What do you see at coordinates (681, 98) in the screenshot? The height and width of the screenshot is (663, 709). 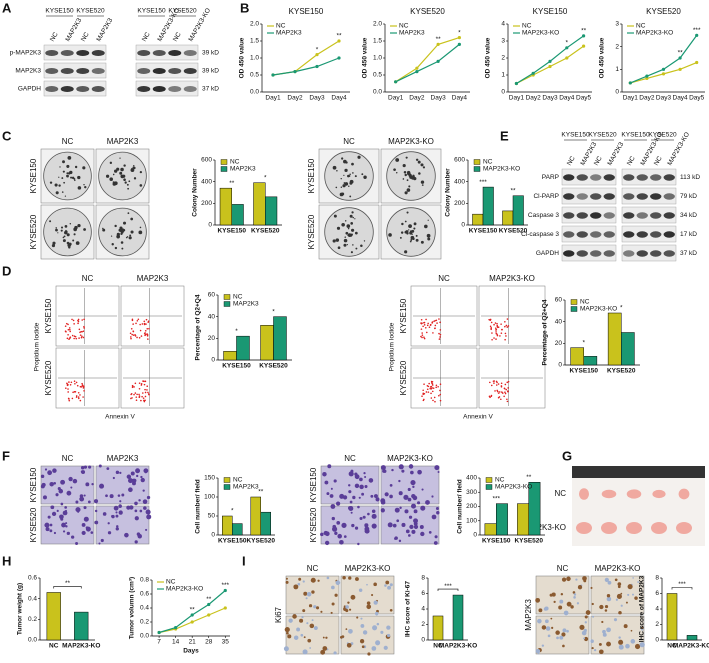 I see `x-tick-label: Day4` at bounding box center [681, 98].